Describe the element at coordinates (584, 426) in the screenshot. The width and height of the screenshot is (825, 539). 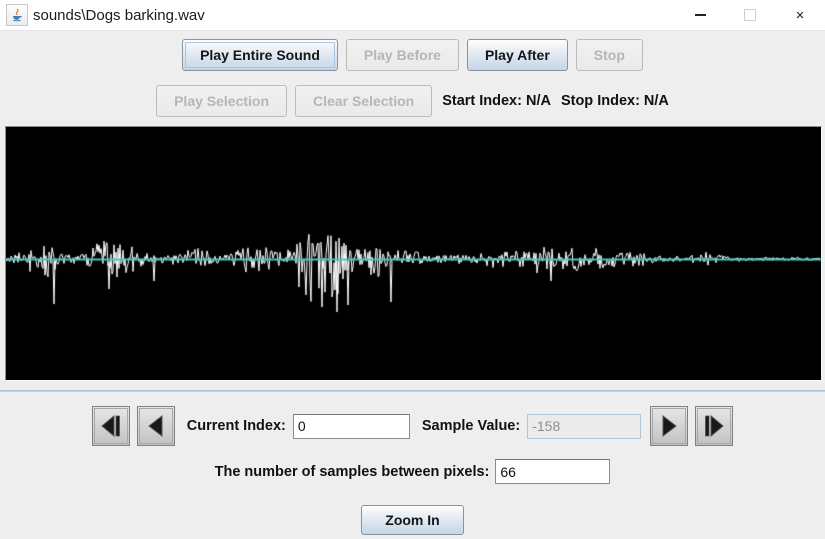
I see `sample-value-field` at that location.